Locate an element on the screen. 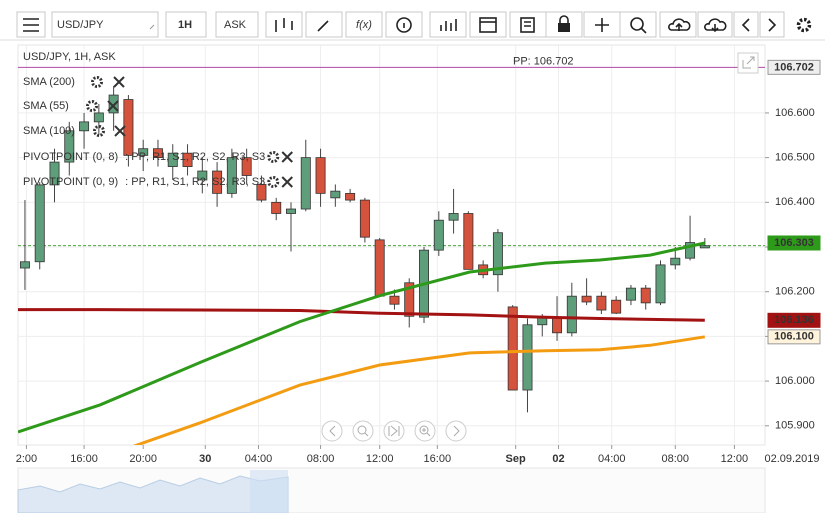  price-type: ASK is located at coordinates (235, 25).